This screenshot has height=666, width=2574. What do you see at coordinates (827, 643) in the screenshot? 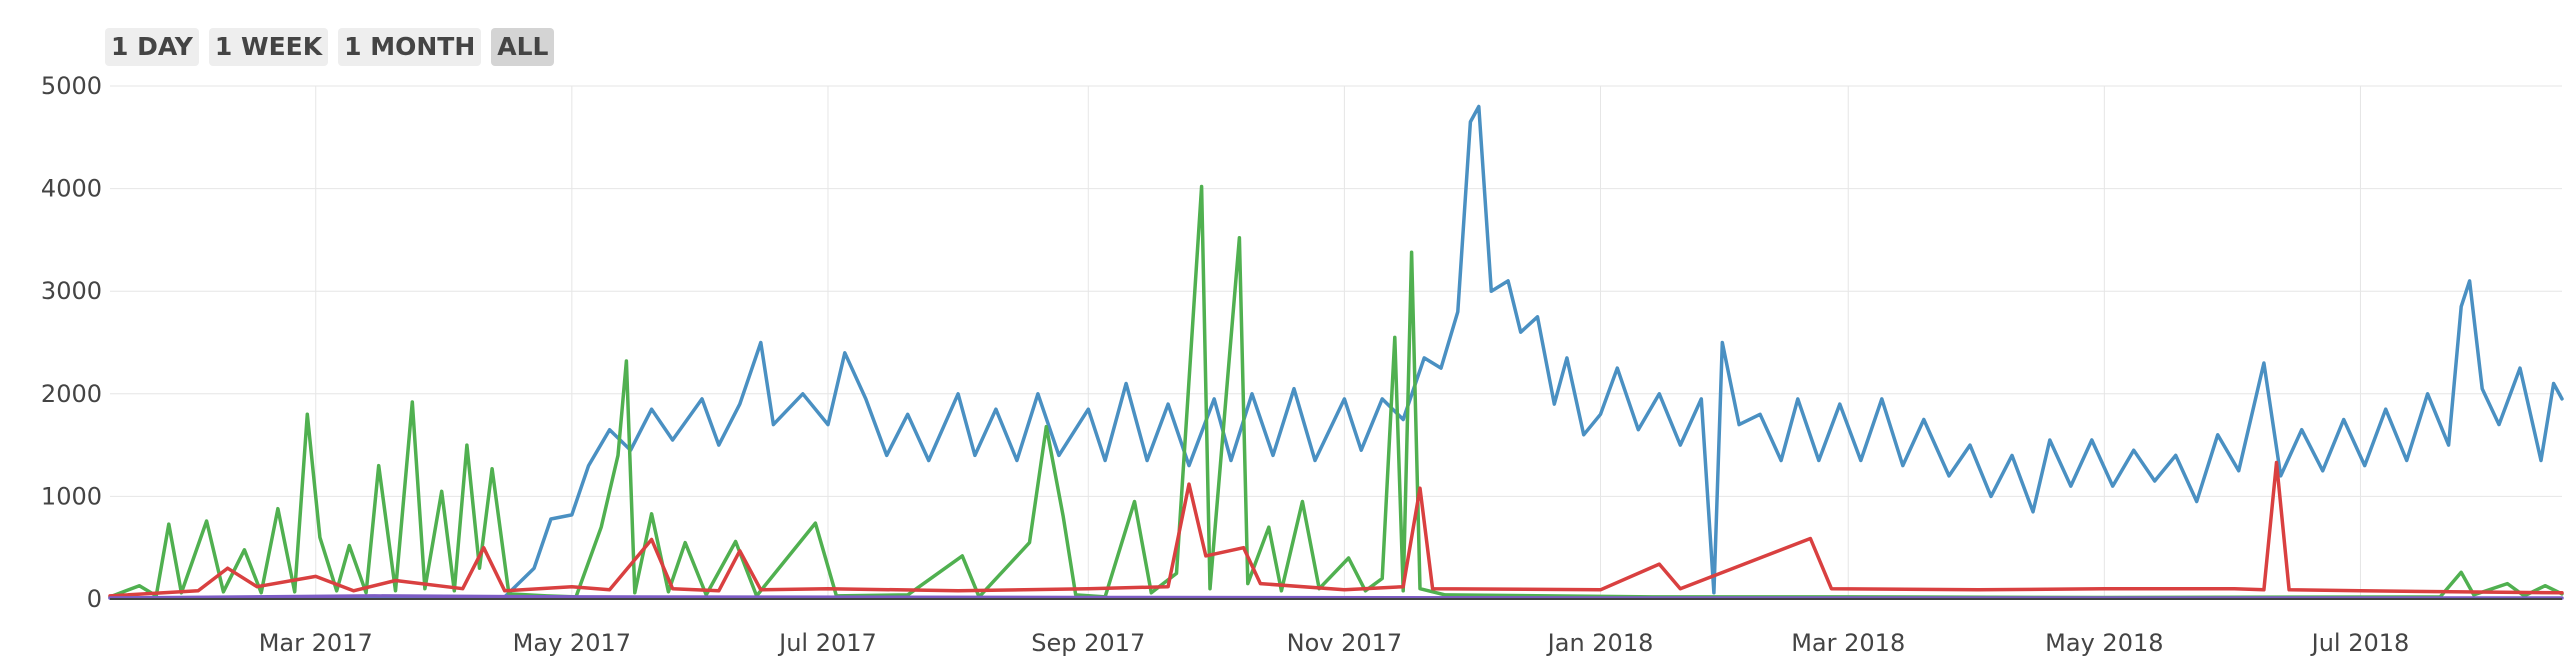
I see `x-tick-label: Jul 2017` at bounding box center [827, 643].